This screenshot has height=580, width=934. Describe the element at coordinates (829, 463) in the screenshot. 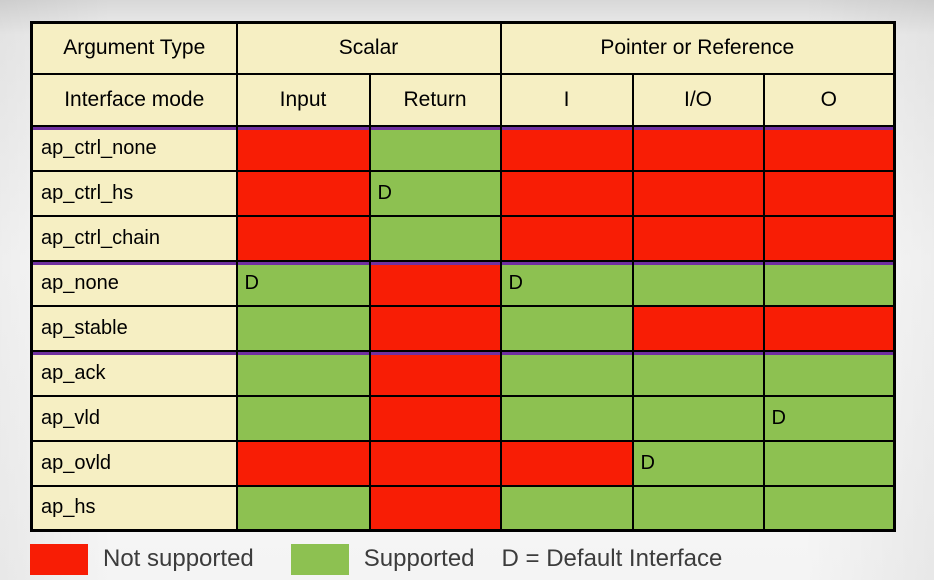

I see `cell-ap_ovld-o` at that location.